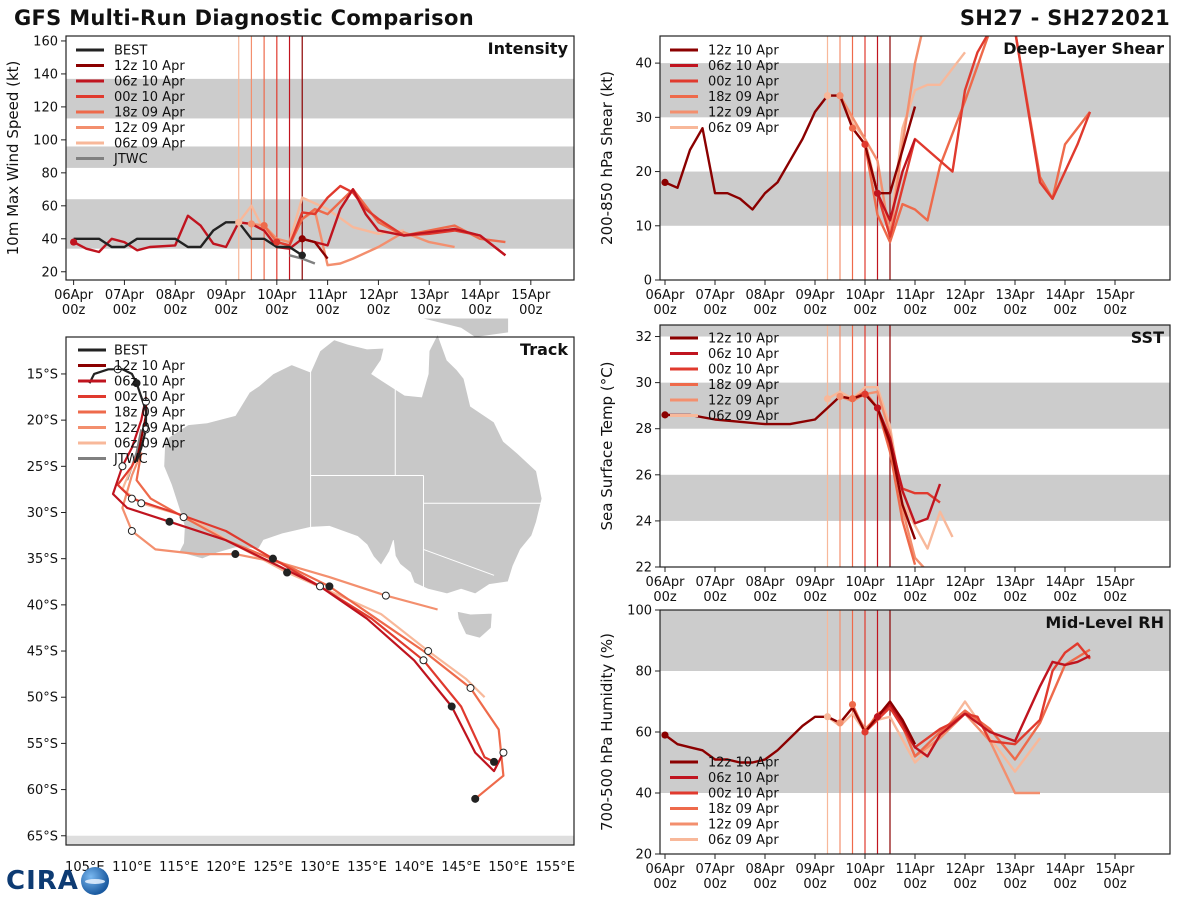 The height and width of the screenshot is (900, 1200). I want to click on rh-band, so click(915, 640).